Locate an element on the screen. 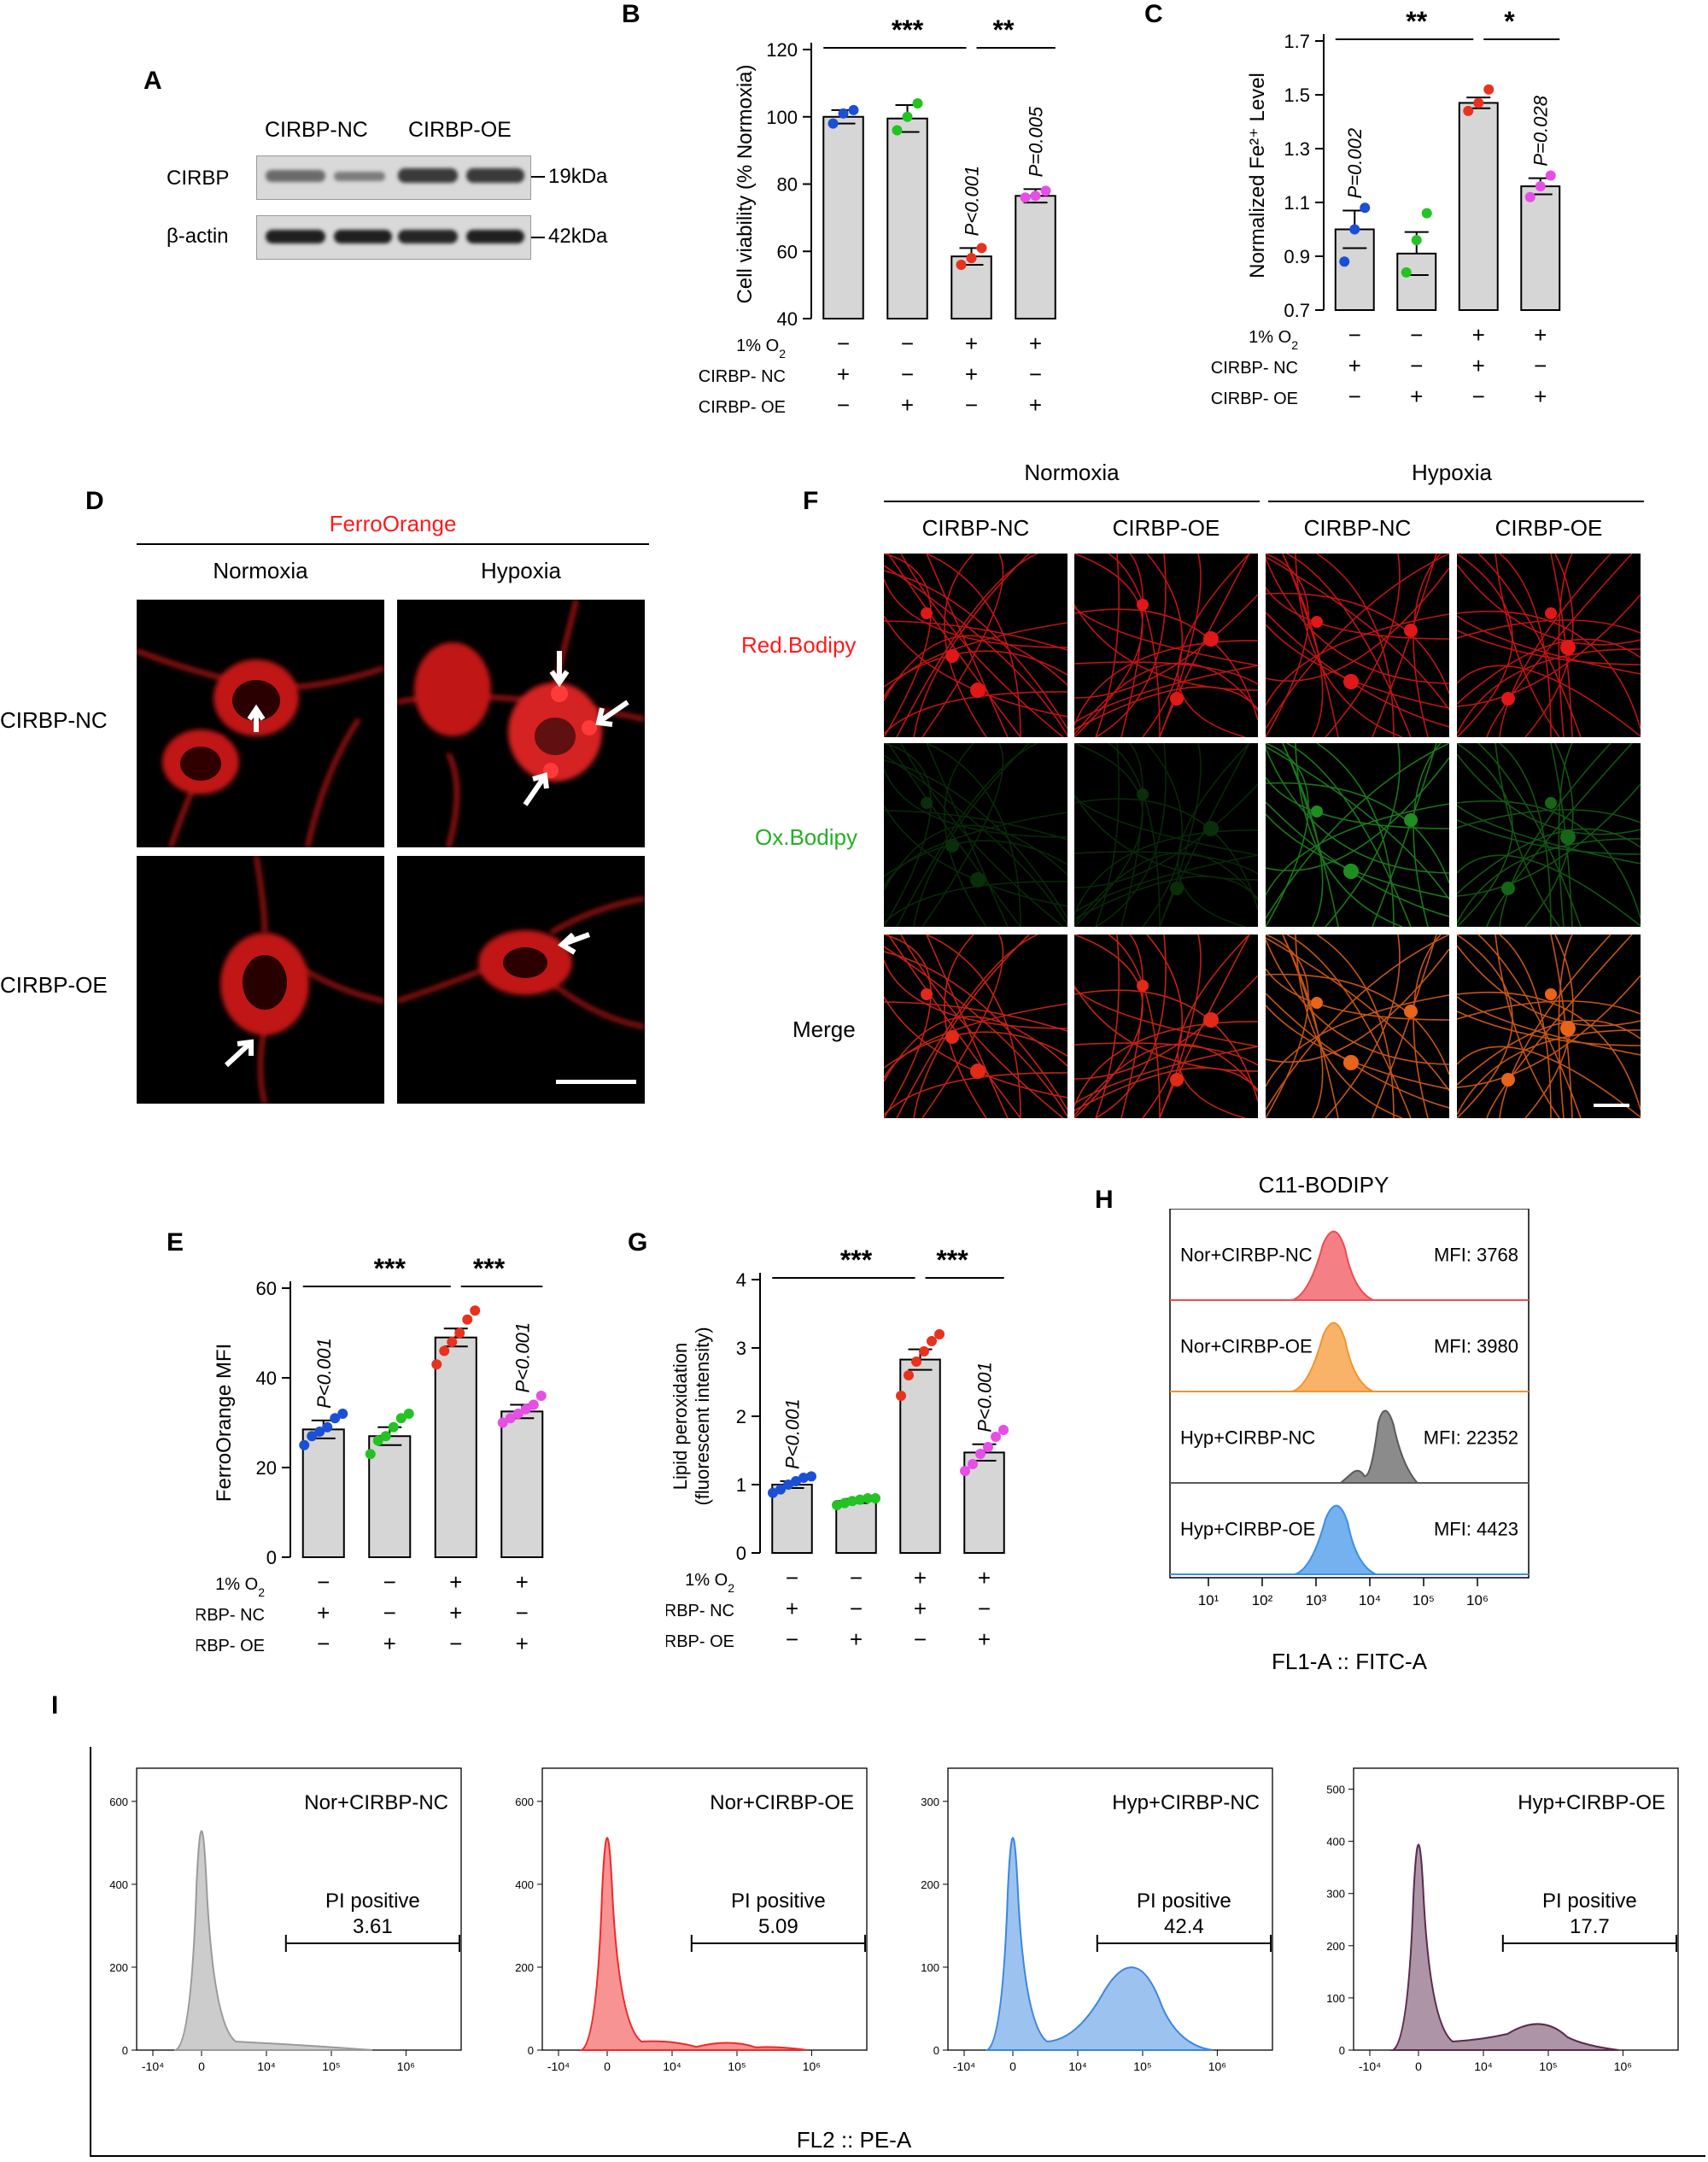 Image resolution: width=1708 pixels, height=2162 pixels. b-treatment-label-1: CIRBP- NC is located at coordinates (742, 376).